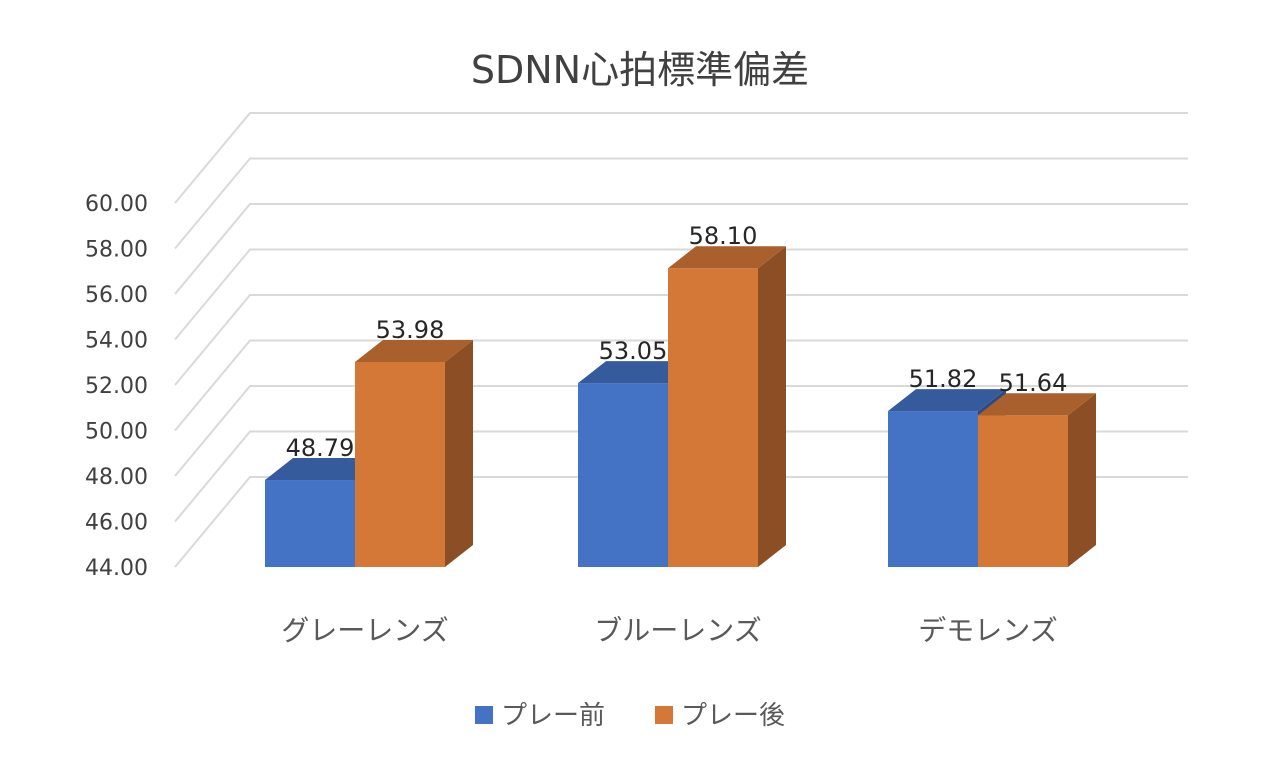  I want to click on data-label: 48.79, so click(320, 448).